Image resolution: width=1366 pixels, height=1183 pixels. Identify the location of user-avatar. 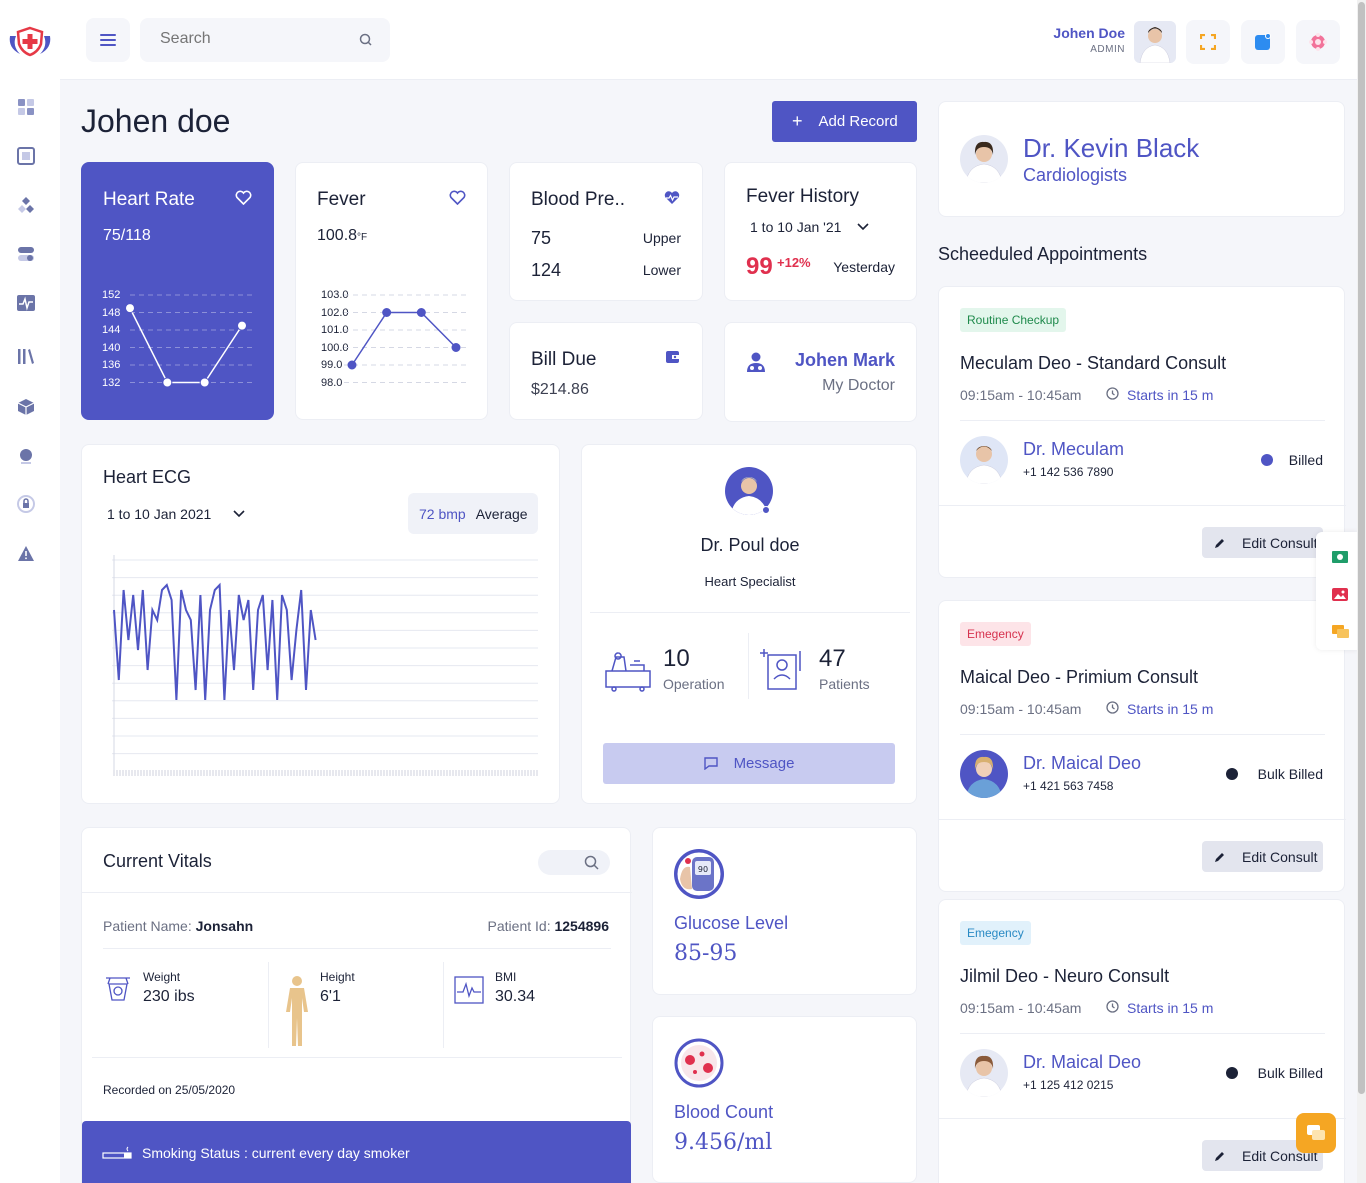
(1155, 42).